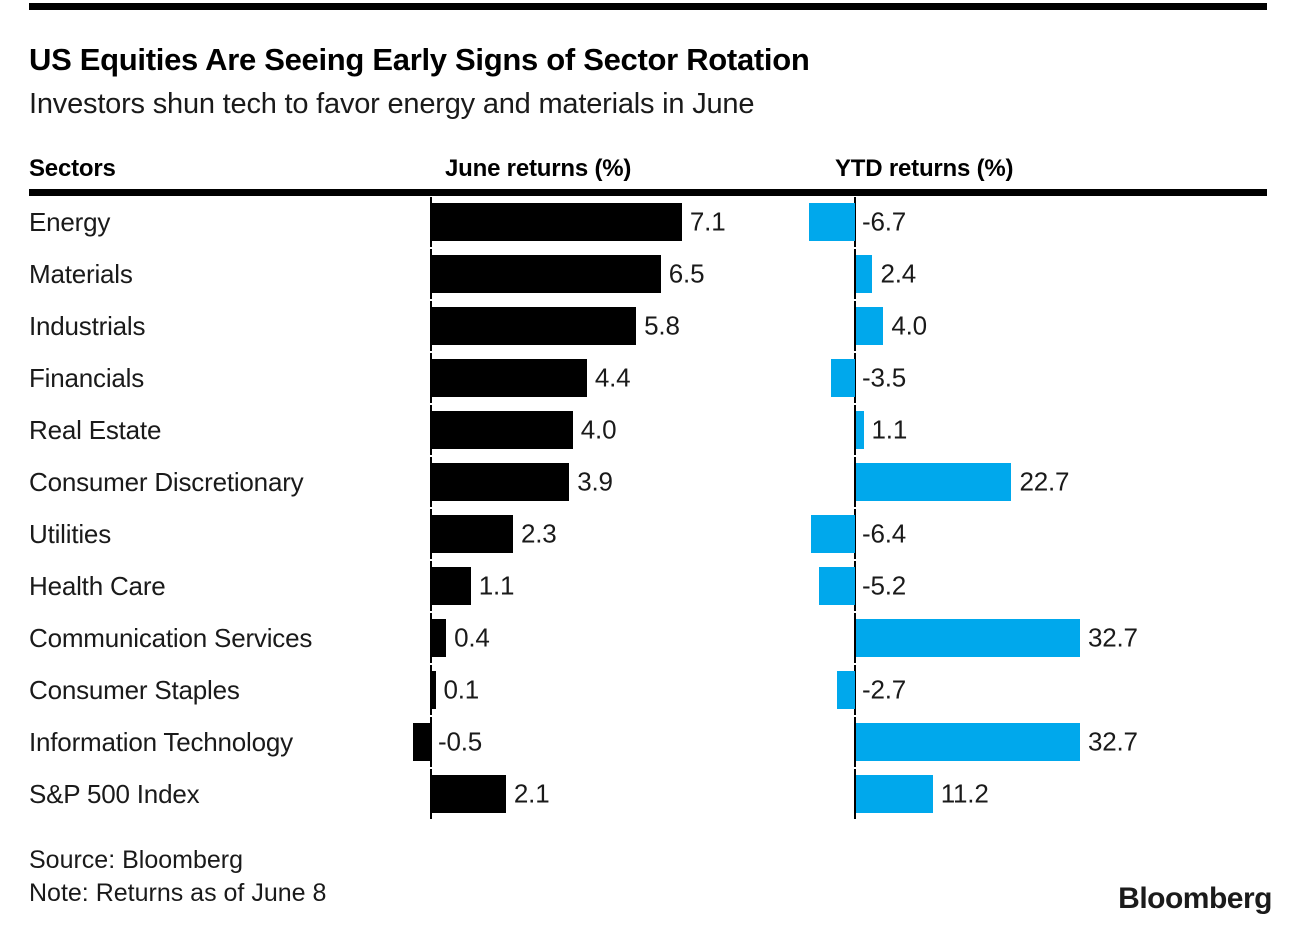  What do you see at coordinates (884, 689) in the screenshot?
I see `ytd-value-label: -2.7` at bounding box center [884, 689].